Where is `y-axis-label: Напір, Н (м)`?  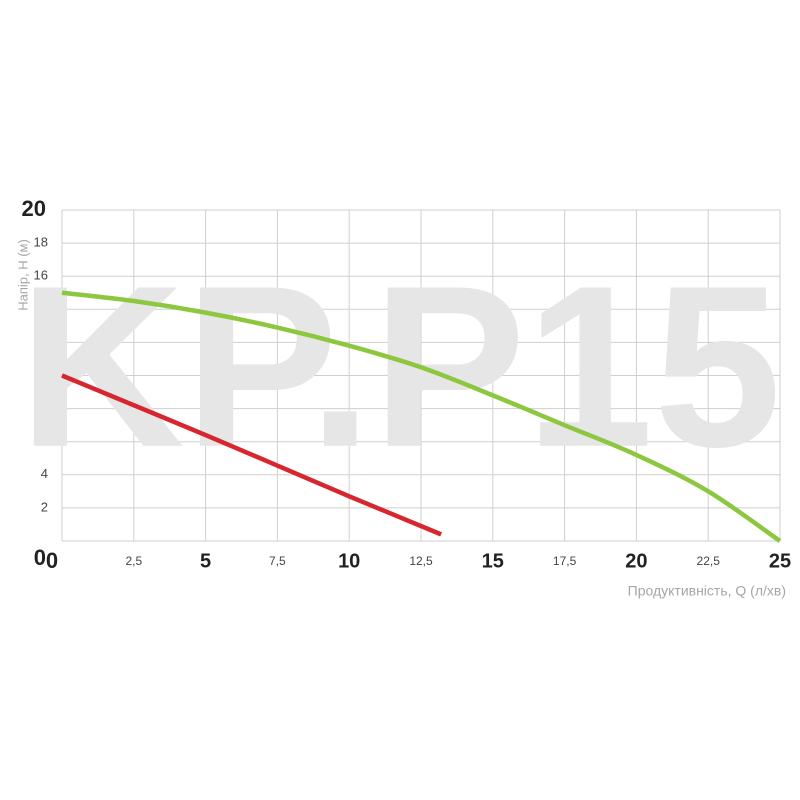 y-axis-label: Напір, Н (м) is located at coordinates (22, 275).